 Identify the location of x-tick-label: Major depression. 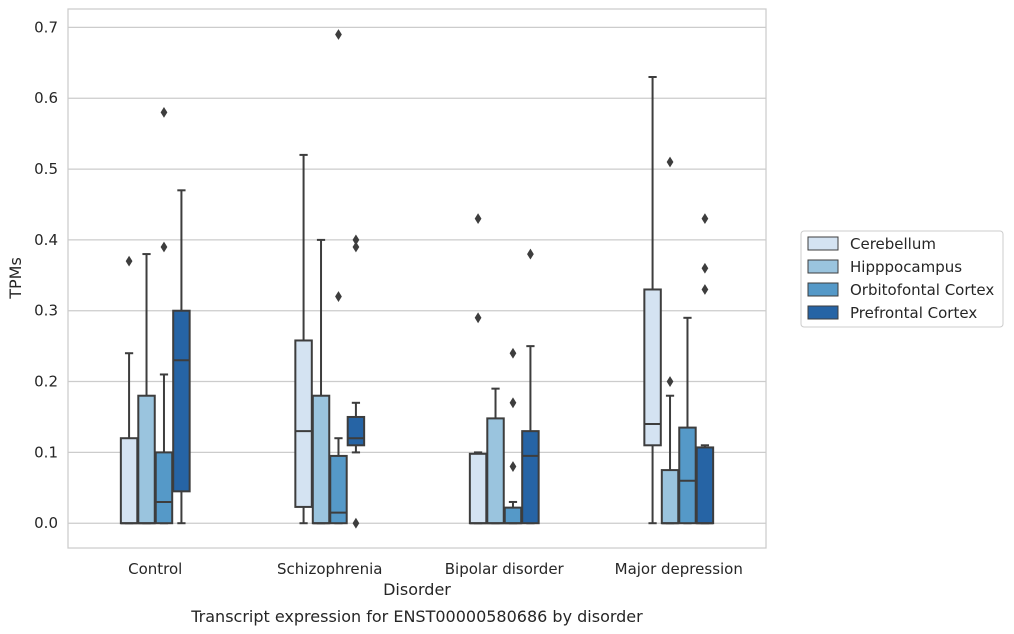
(679, 569).